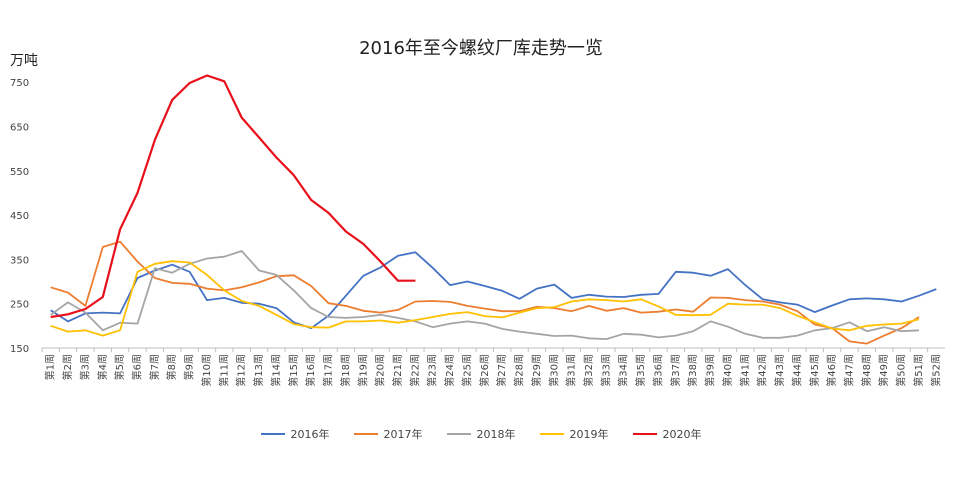 The height and width of the screenshot is (503, 962). Describe the element at coordinates (380, 370) in the screenshot. I see `x-tick-label: 第20周` at that location.